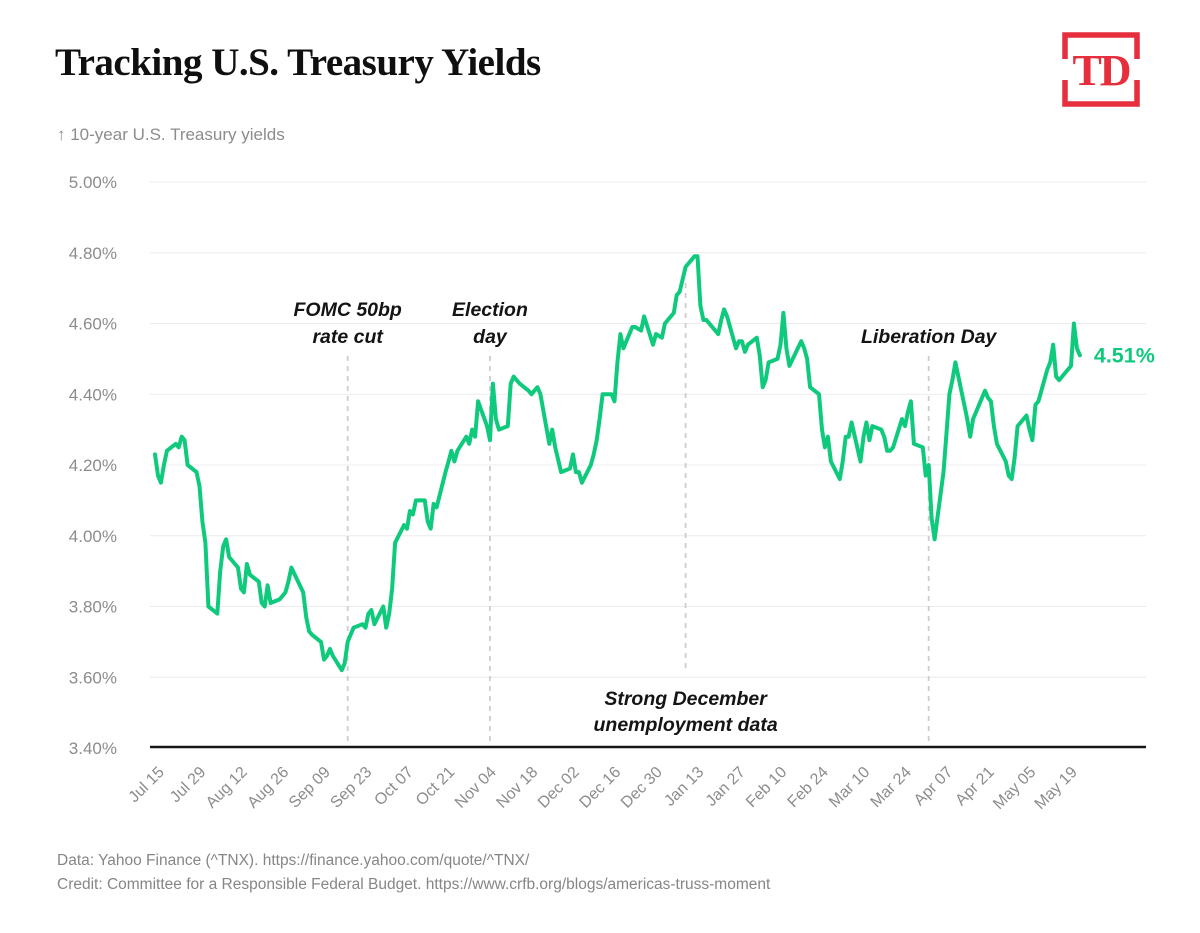 This screenshot has height=933, width=1200. Describe the element at coordinates (1124, 355) in the screenshot. I see `last-value-label: 4.51%` at that location.